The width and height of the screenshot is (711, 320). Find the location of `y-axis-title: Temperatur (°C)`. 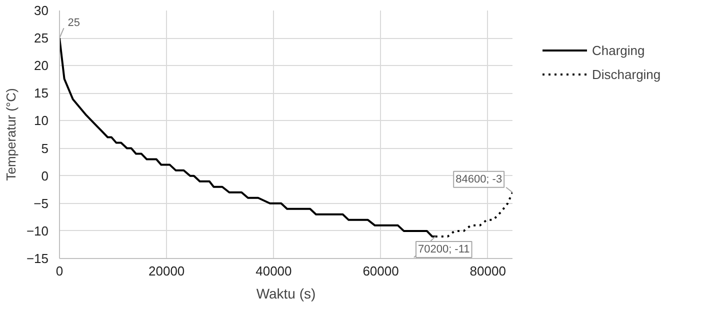

y-axis-title: Temperatur (°C) is located at coordinates (10, 134).